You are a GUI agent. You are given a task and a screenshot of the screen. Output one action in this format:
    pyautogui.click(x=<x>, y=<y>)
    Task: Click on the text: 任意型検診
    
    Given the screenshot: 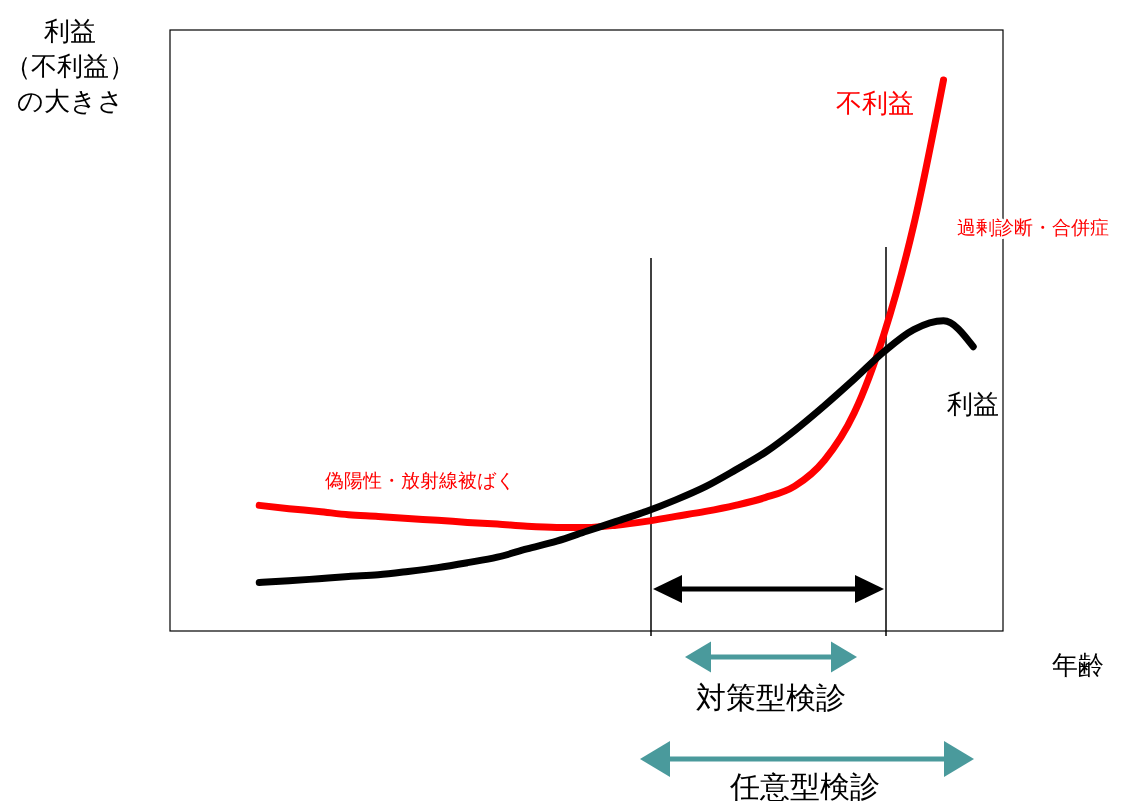 What is the action you would take?
    pyautogui.click(x=804, y=786)
    